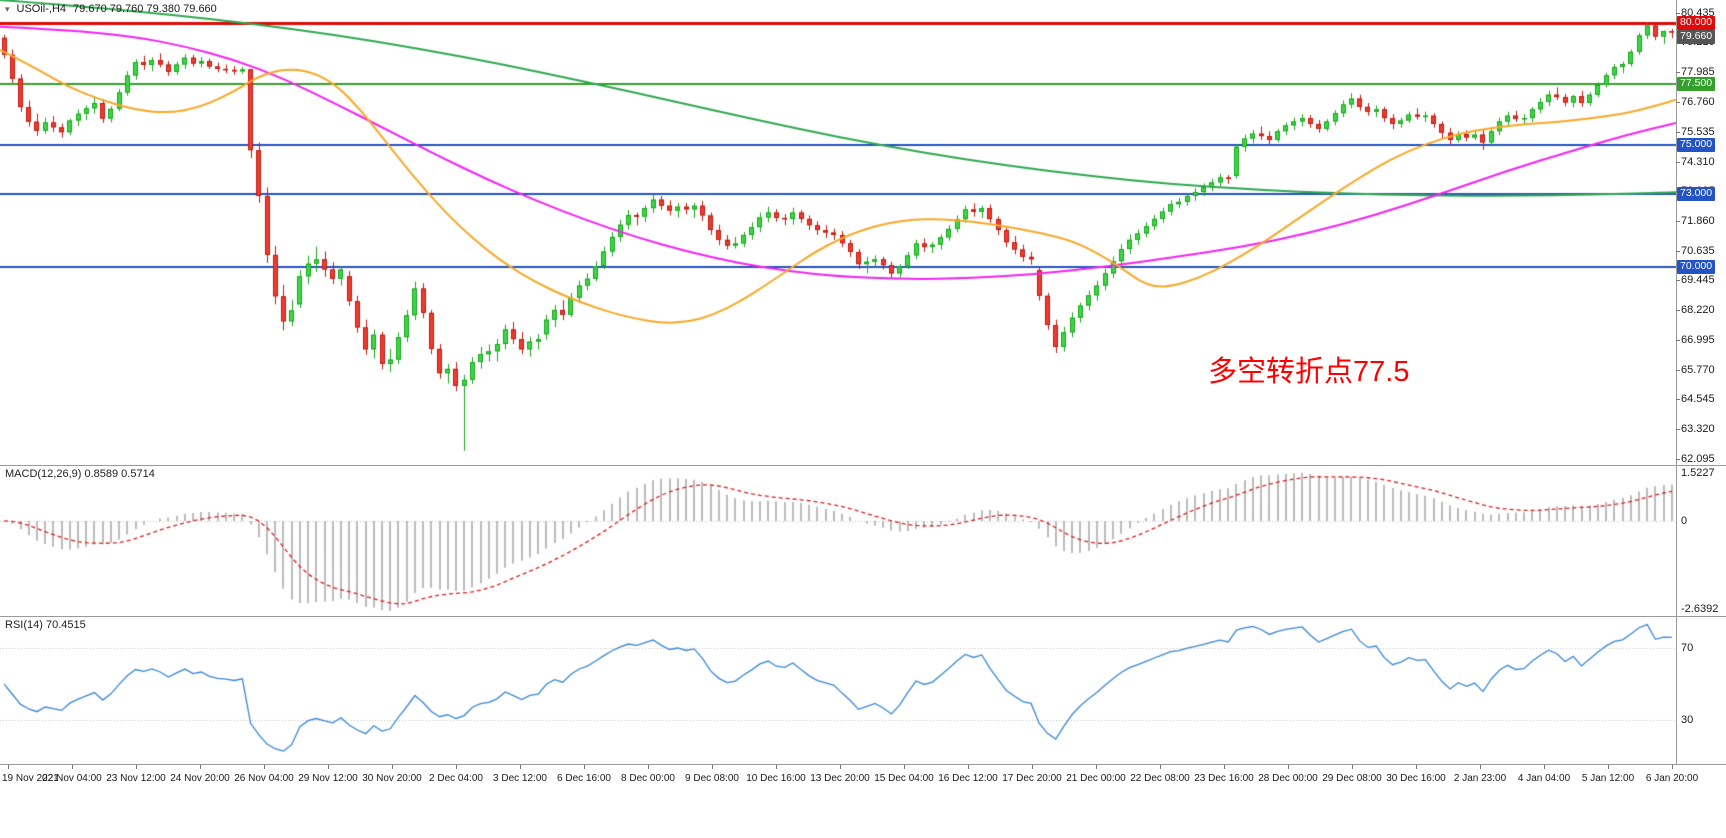 The image size is (1726, 838). Describe the element at coordinates (1698, 131) in the screenshot. I see `price-axis-label: 75.535` at that location.